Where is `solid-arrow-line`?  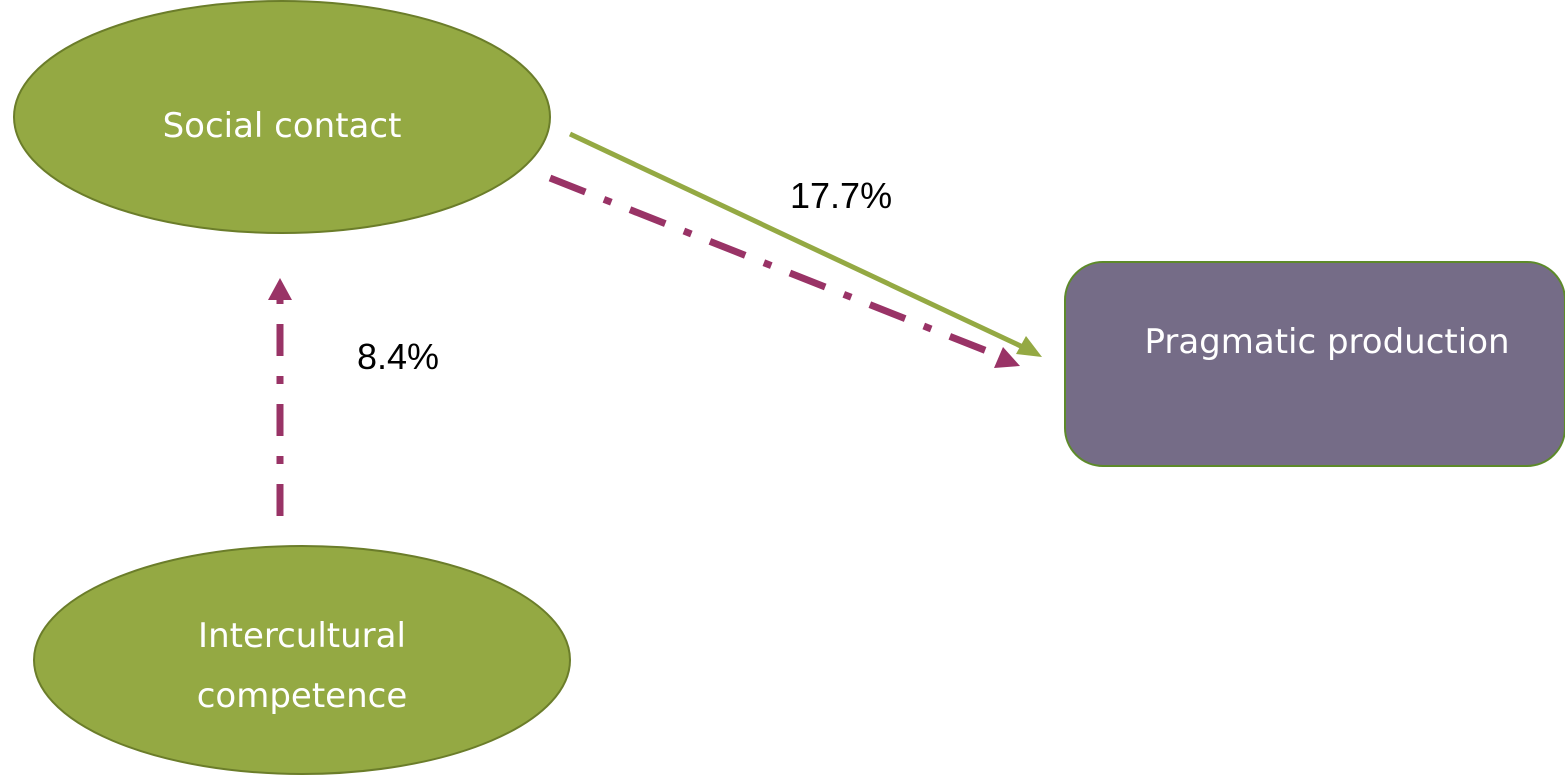 solid-arrow-line is located at coordinates (798, 241).